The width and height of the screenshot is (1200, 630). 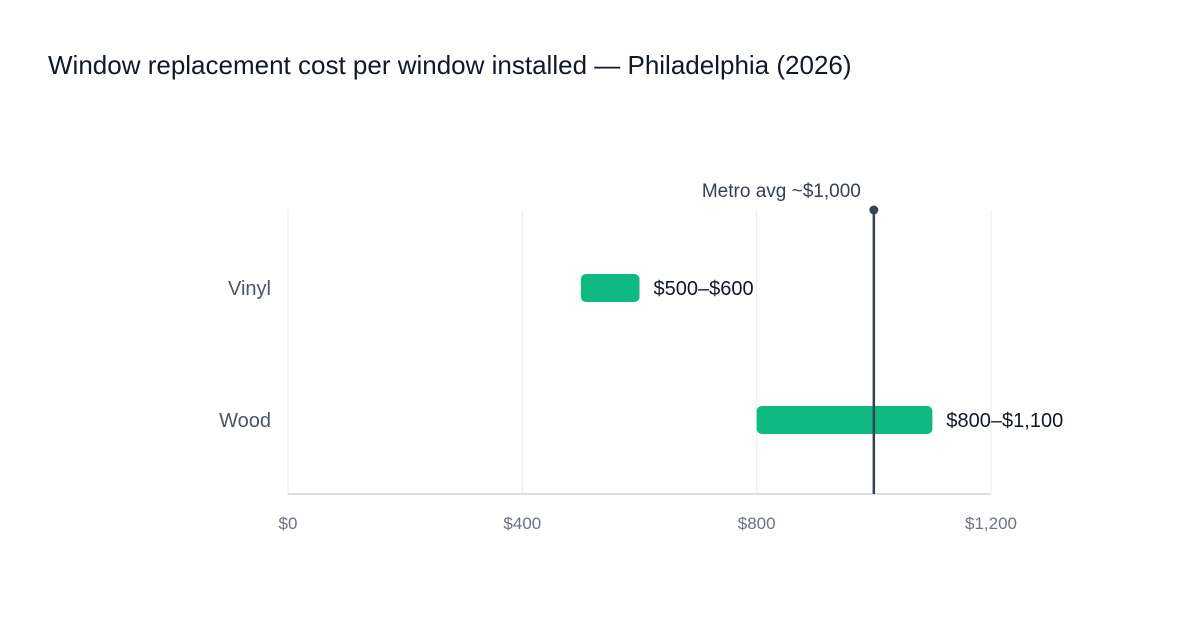 What do you see at coordinates (245, 355) in the screenshot?
I see `category-labels: Vinyl Wood` at bounding box center [245, 355].